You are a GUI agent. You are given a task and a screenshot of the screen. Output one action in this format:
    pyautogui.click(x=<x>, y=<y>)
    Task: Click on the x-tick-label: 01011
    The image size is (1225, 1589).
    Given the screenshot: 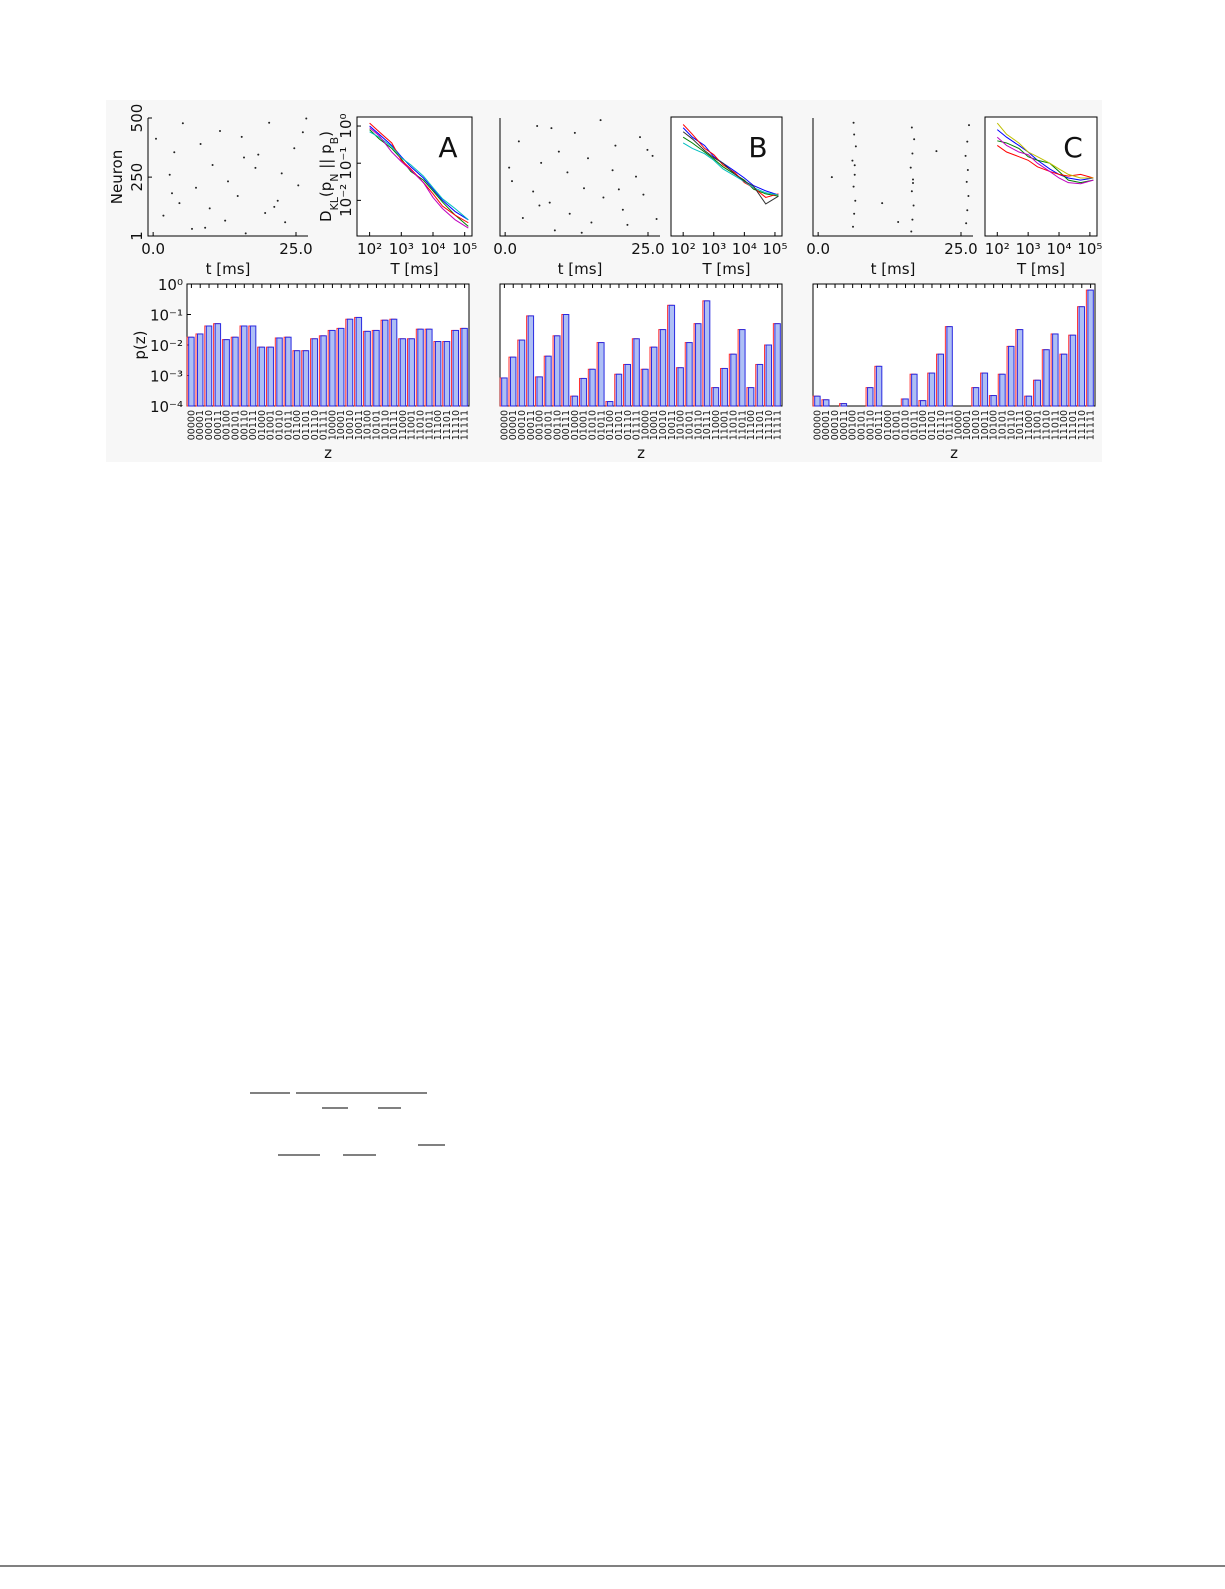 What is the action you would take?
    pyautogui.click(x=914, y=425)
    